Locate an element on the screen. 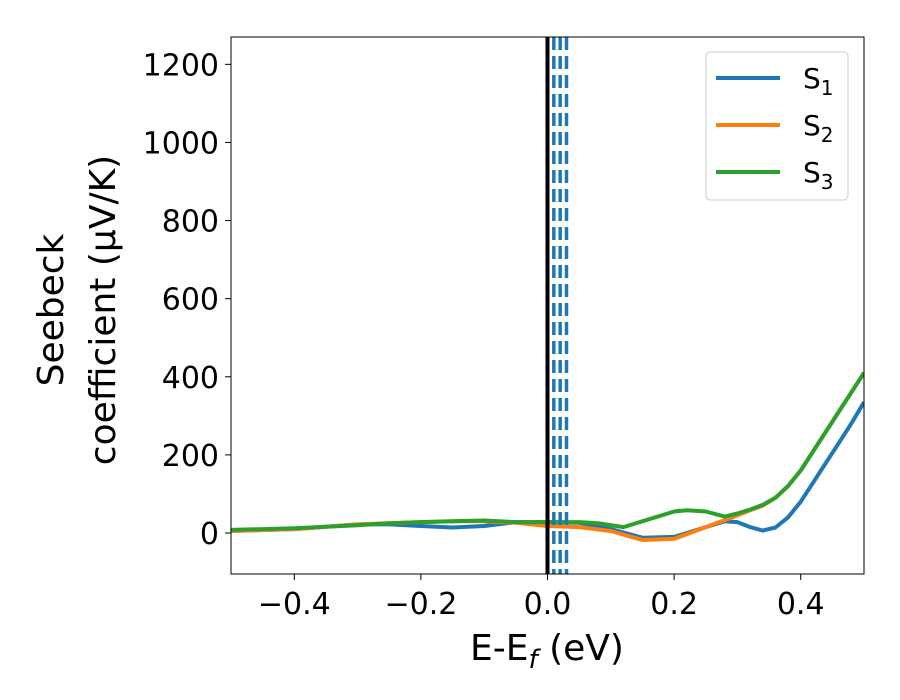 This screenshot has height=700, width=900. legend-label-S1: S1 is located at coordinates (818, 81).